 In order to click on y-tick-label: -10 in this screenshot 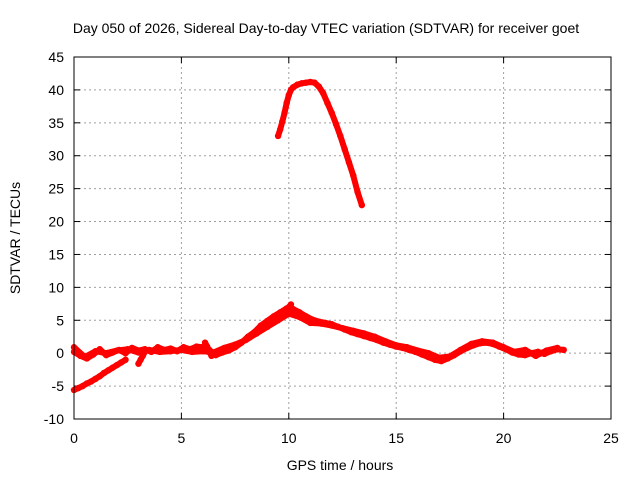, I will do `click(54, 419)`.